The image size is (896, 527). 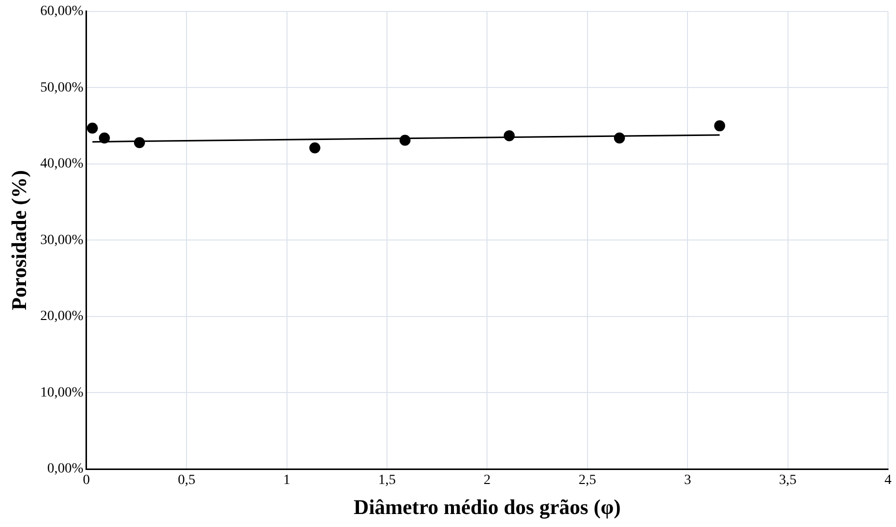 What do you see at coordinates (86, 480) in the screenshot?
I see `x-tick-label: 0` at bounding box center [86, 480].